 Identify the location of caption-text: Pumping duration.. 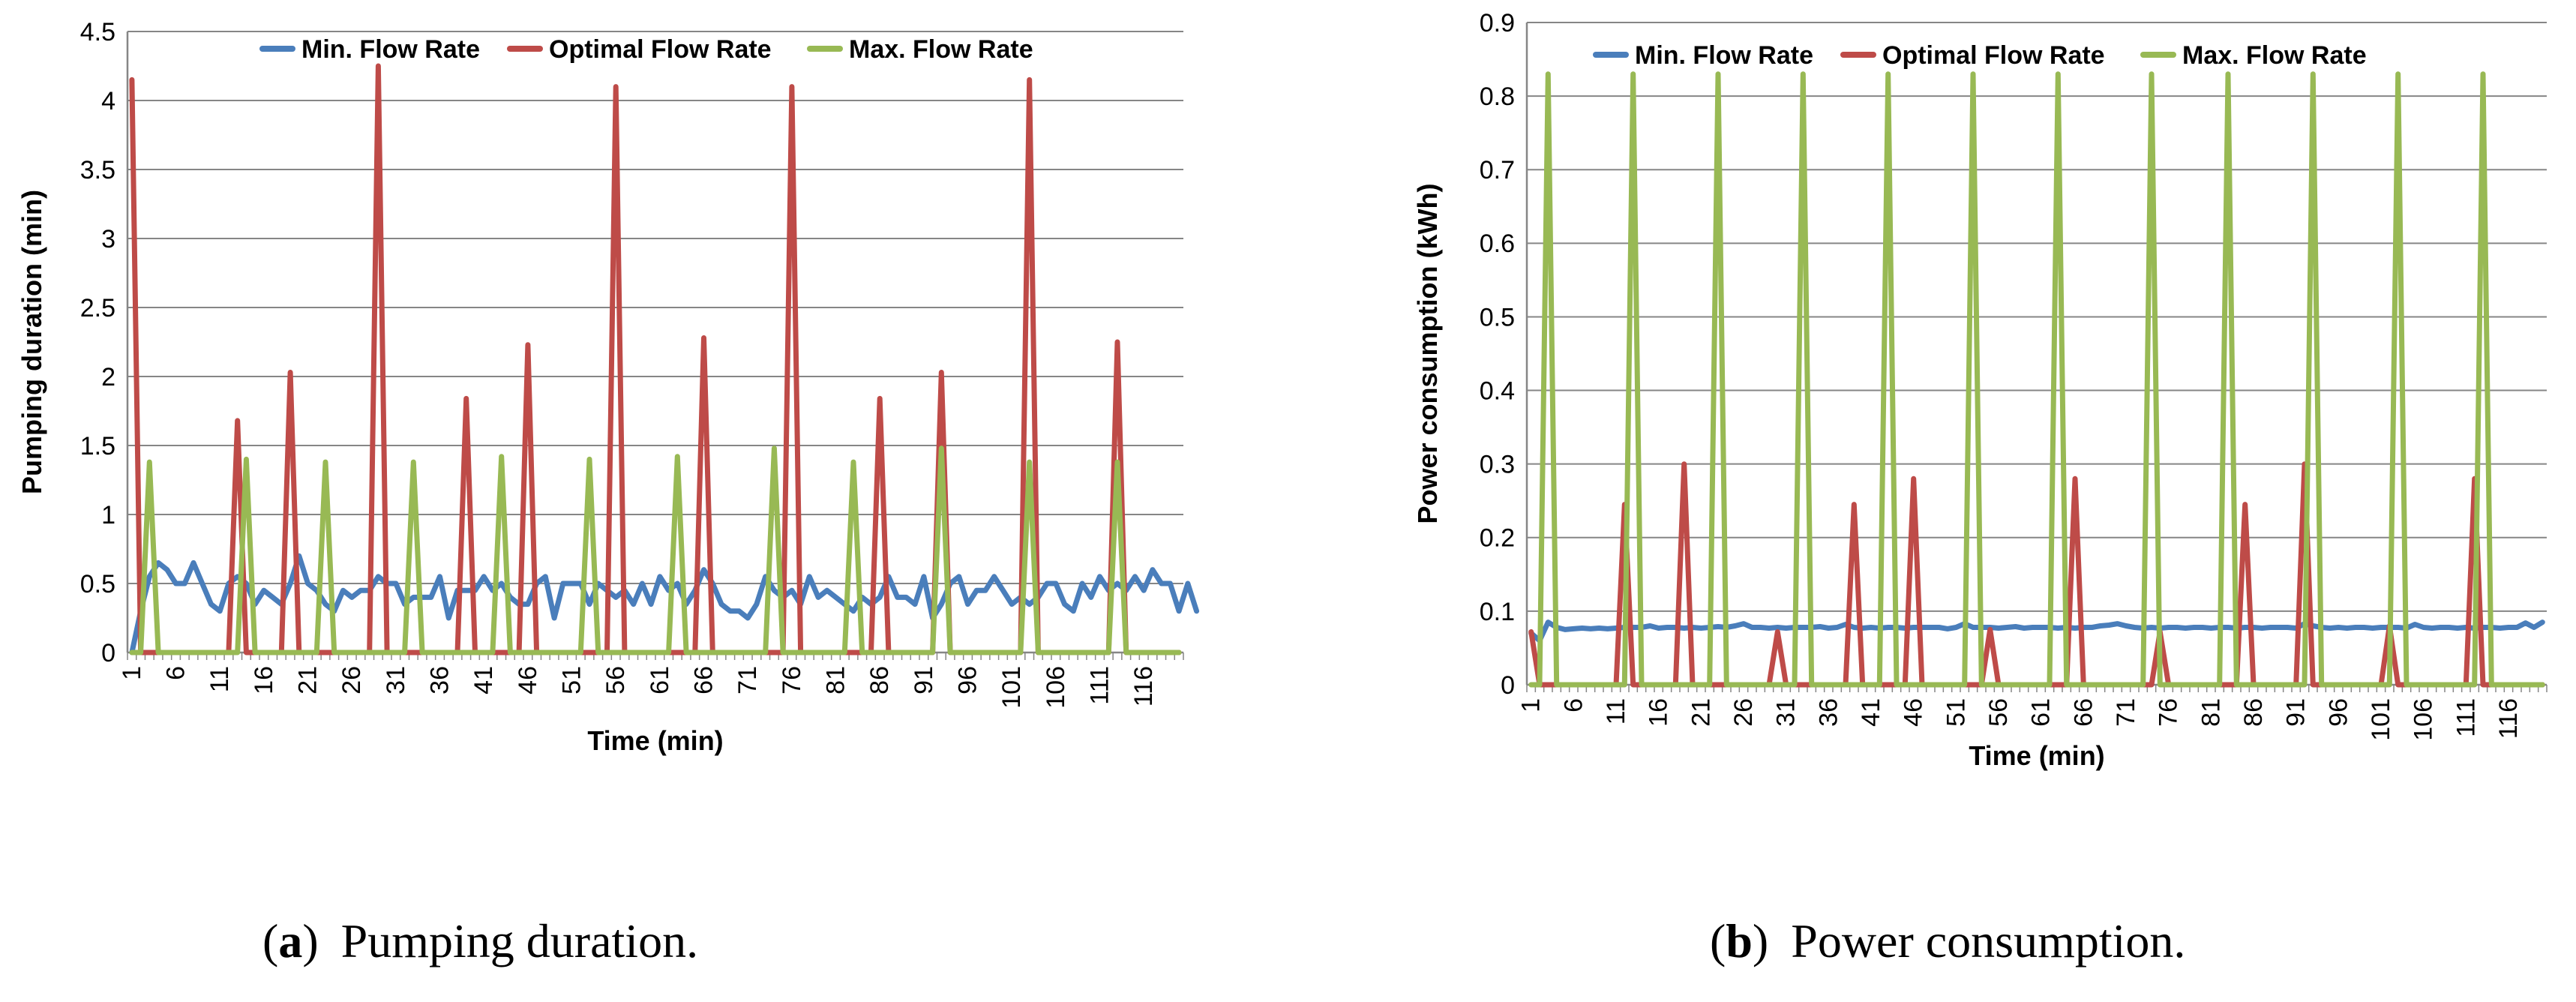
(520, 941).